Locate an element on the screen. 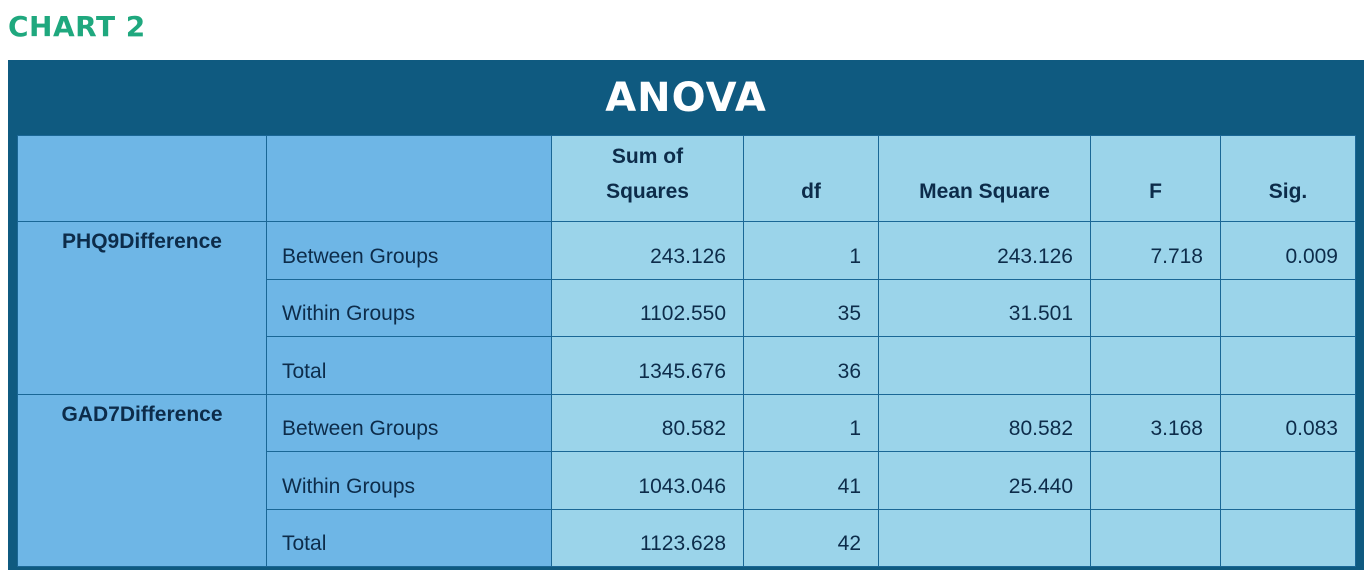 Image resolution: width=1370 pixels, height=577 pixels. header-source is located at coordinates (409, 178).